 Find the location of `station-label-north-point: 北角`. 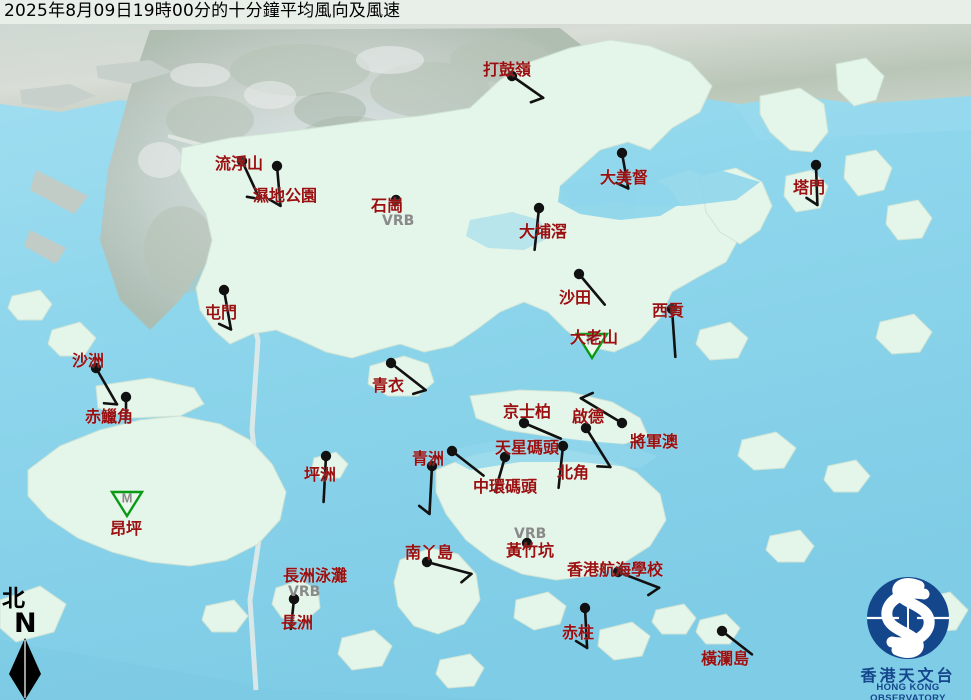

station-label-north-point: 北角 is located at coordinates (573, 472).